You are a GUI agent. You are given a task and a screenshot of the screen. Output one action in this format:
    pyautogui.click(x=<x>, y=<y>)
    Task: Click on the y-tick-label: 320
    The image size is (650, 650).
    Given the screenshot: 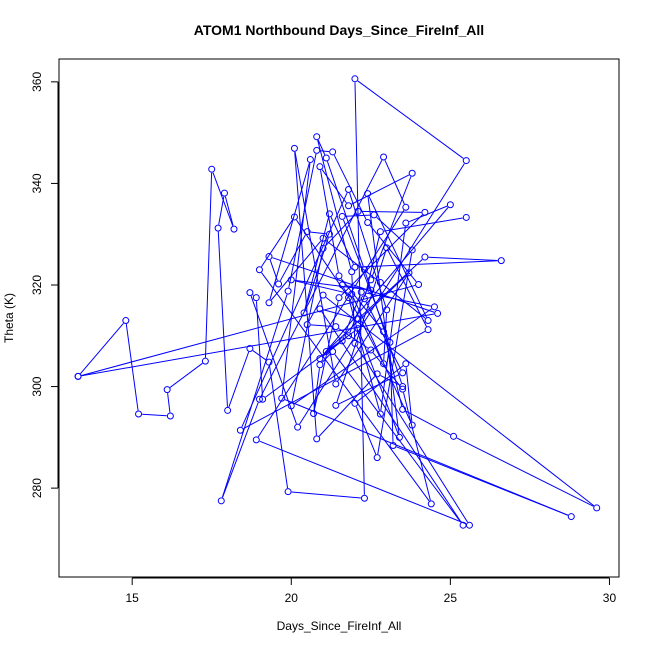 What is the action you would take?
    pyautogui.click(x=37, y=285)
    